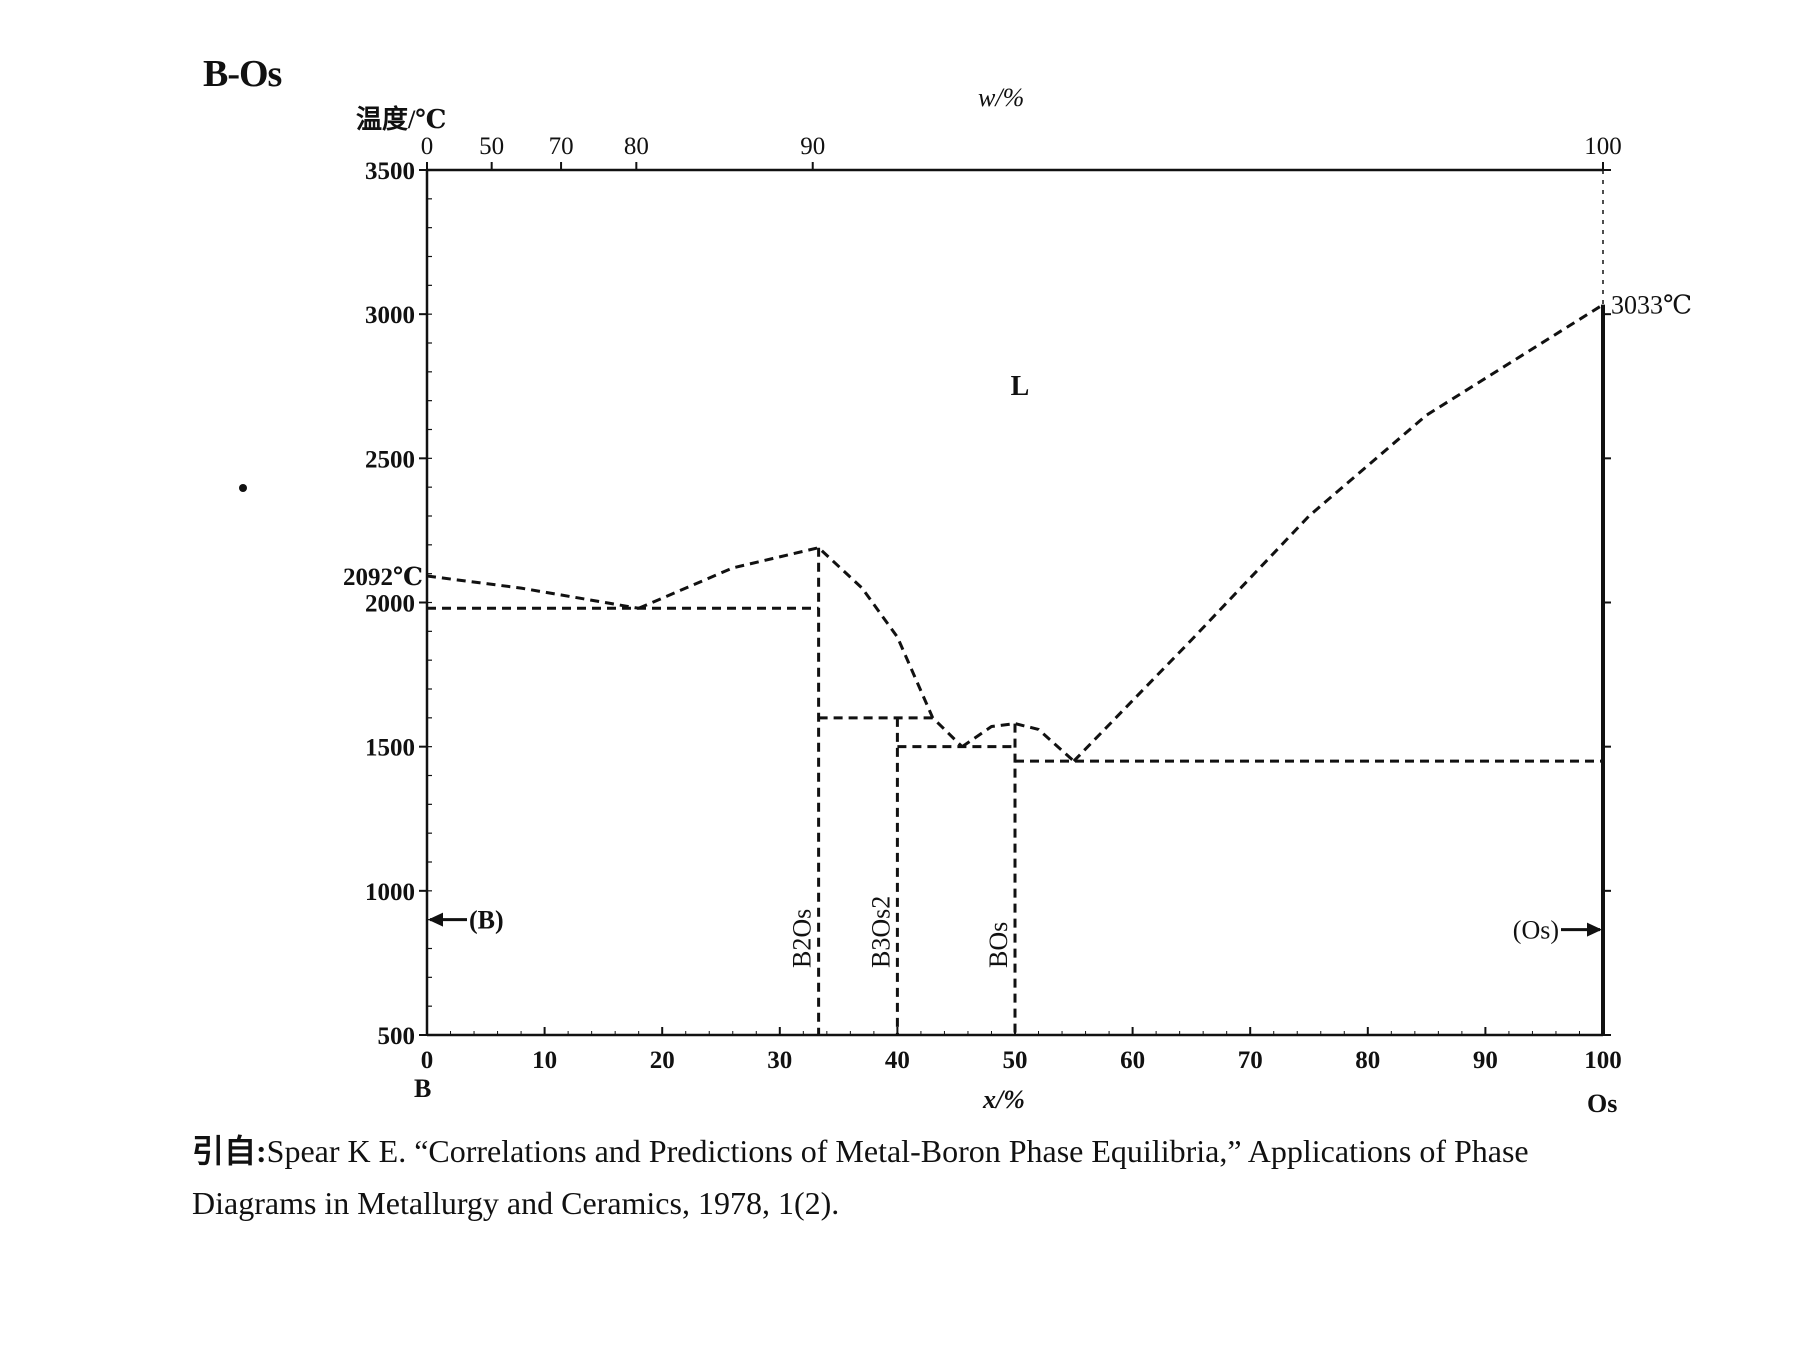  Describe the element at coordinates (880, 932) in the screenshot. I see `compound-label: B3Os2` at that location.